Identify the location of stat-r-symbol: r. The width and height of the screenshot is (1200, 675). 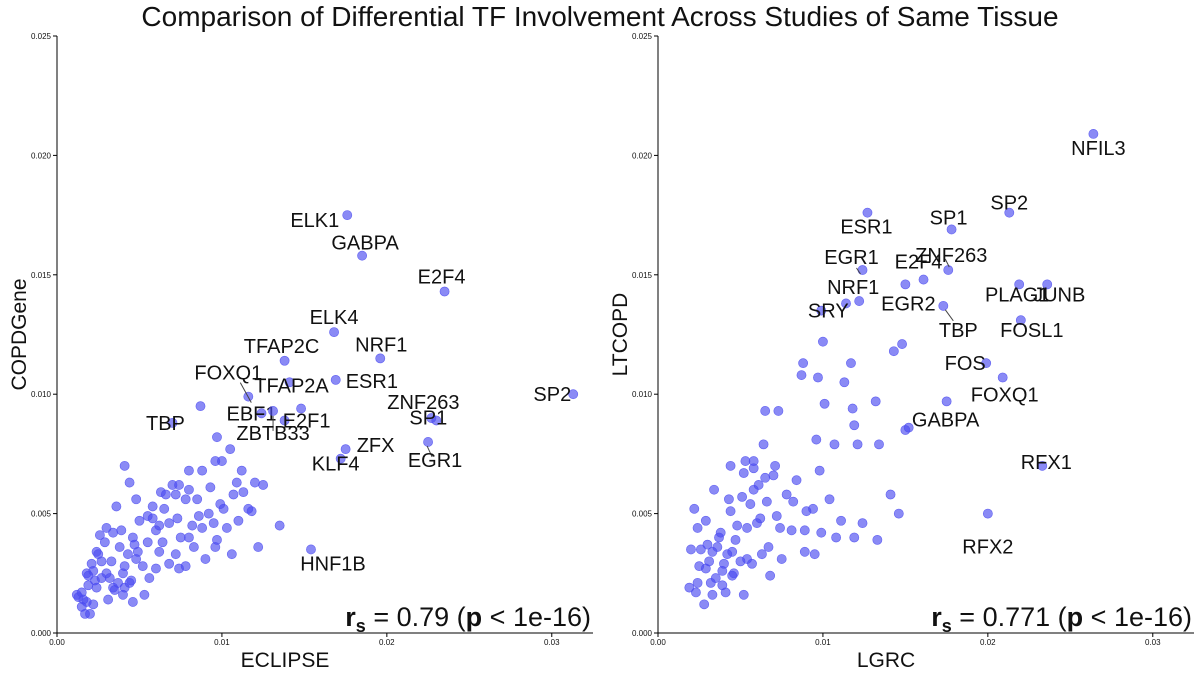
(350, 617).